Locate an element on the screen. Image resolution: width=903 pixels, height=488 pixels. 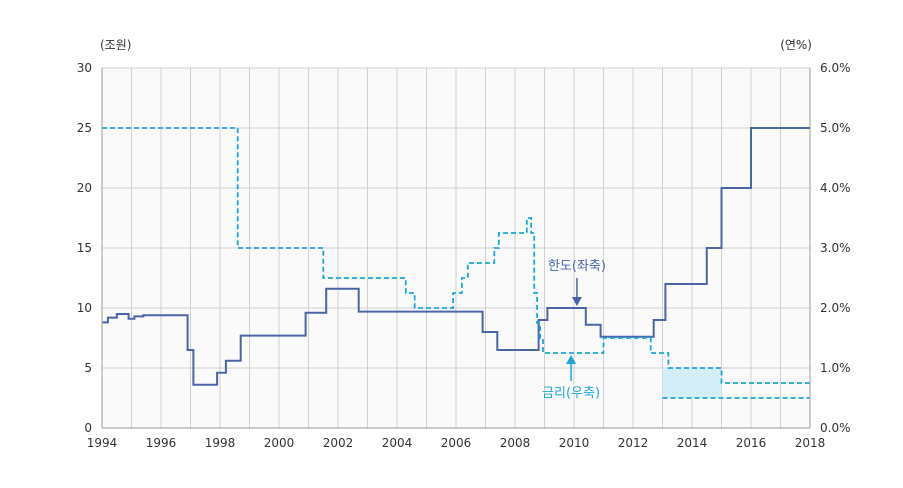
right-axis: 0.0% 1.0% 2.0% 3.0% 4.0% 5.0% 6.0% is located at coordinates (830, 248).